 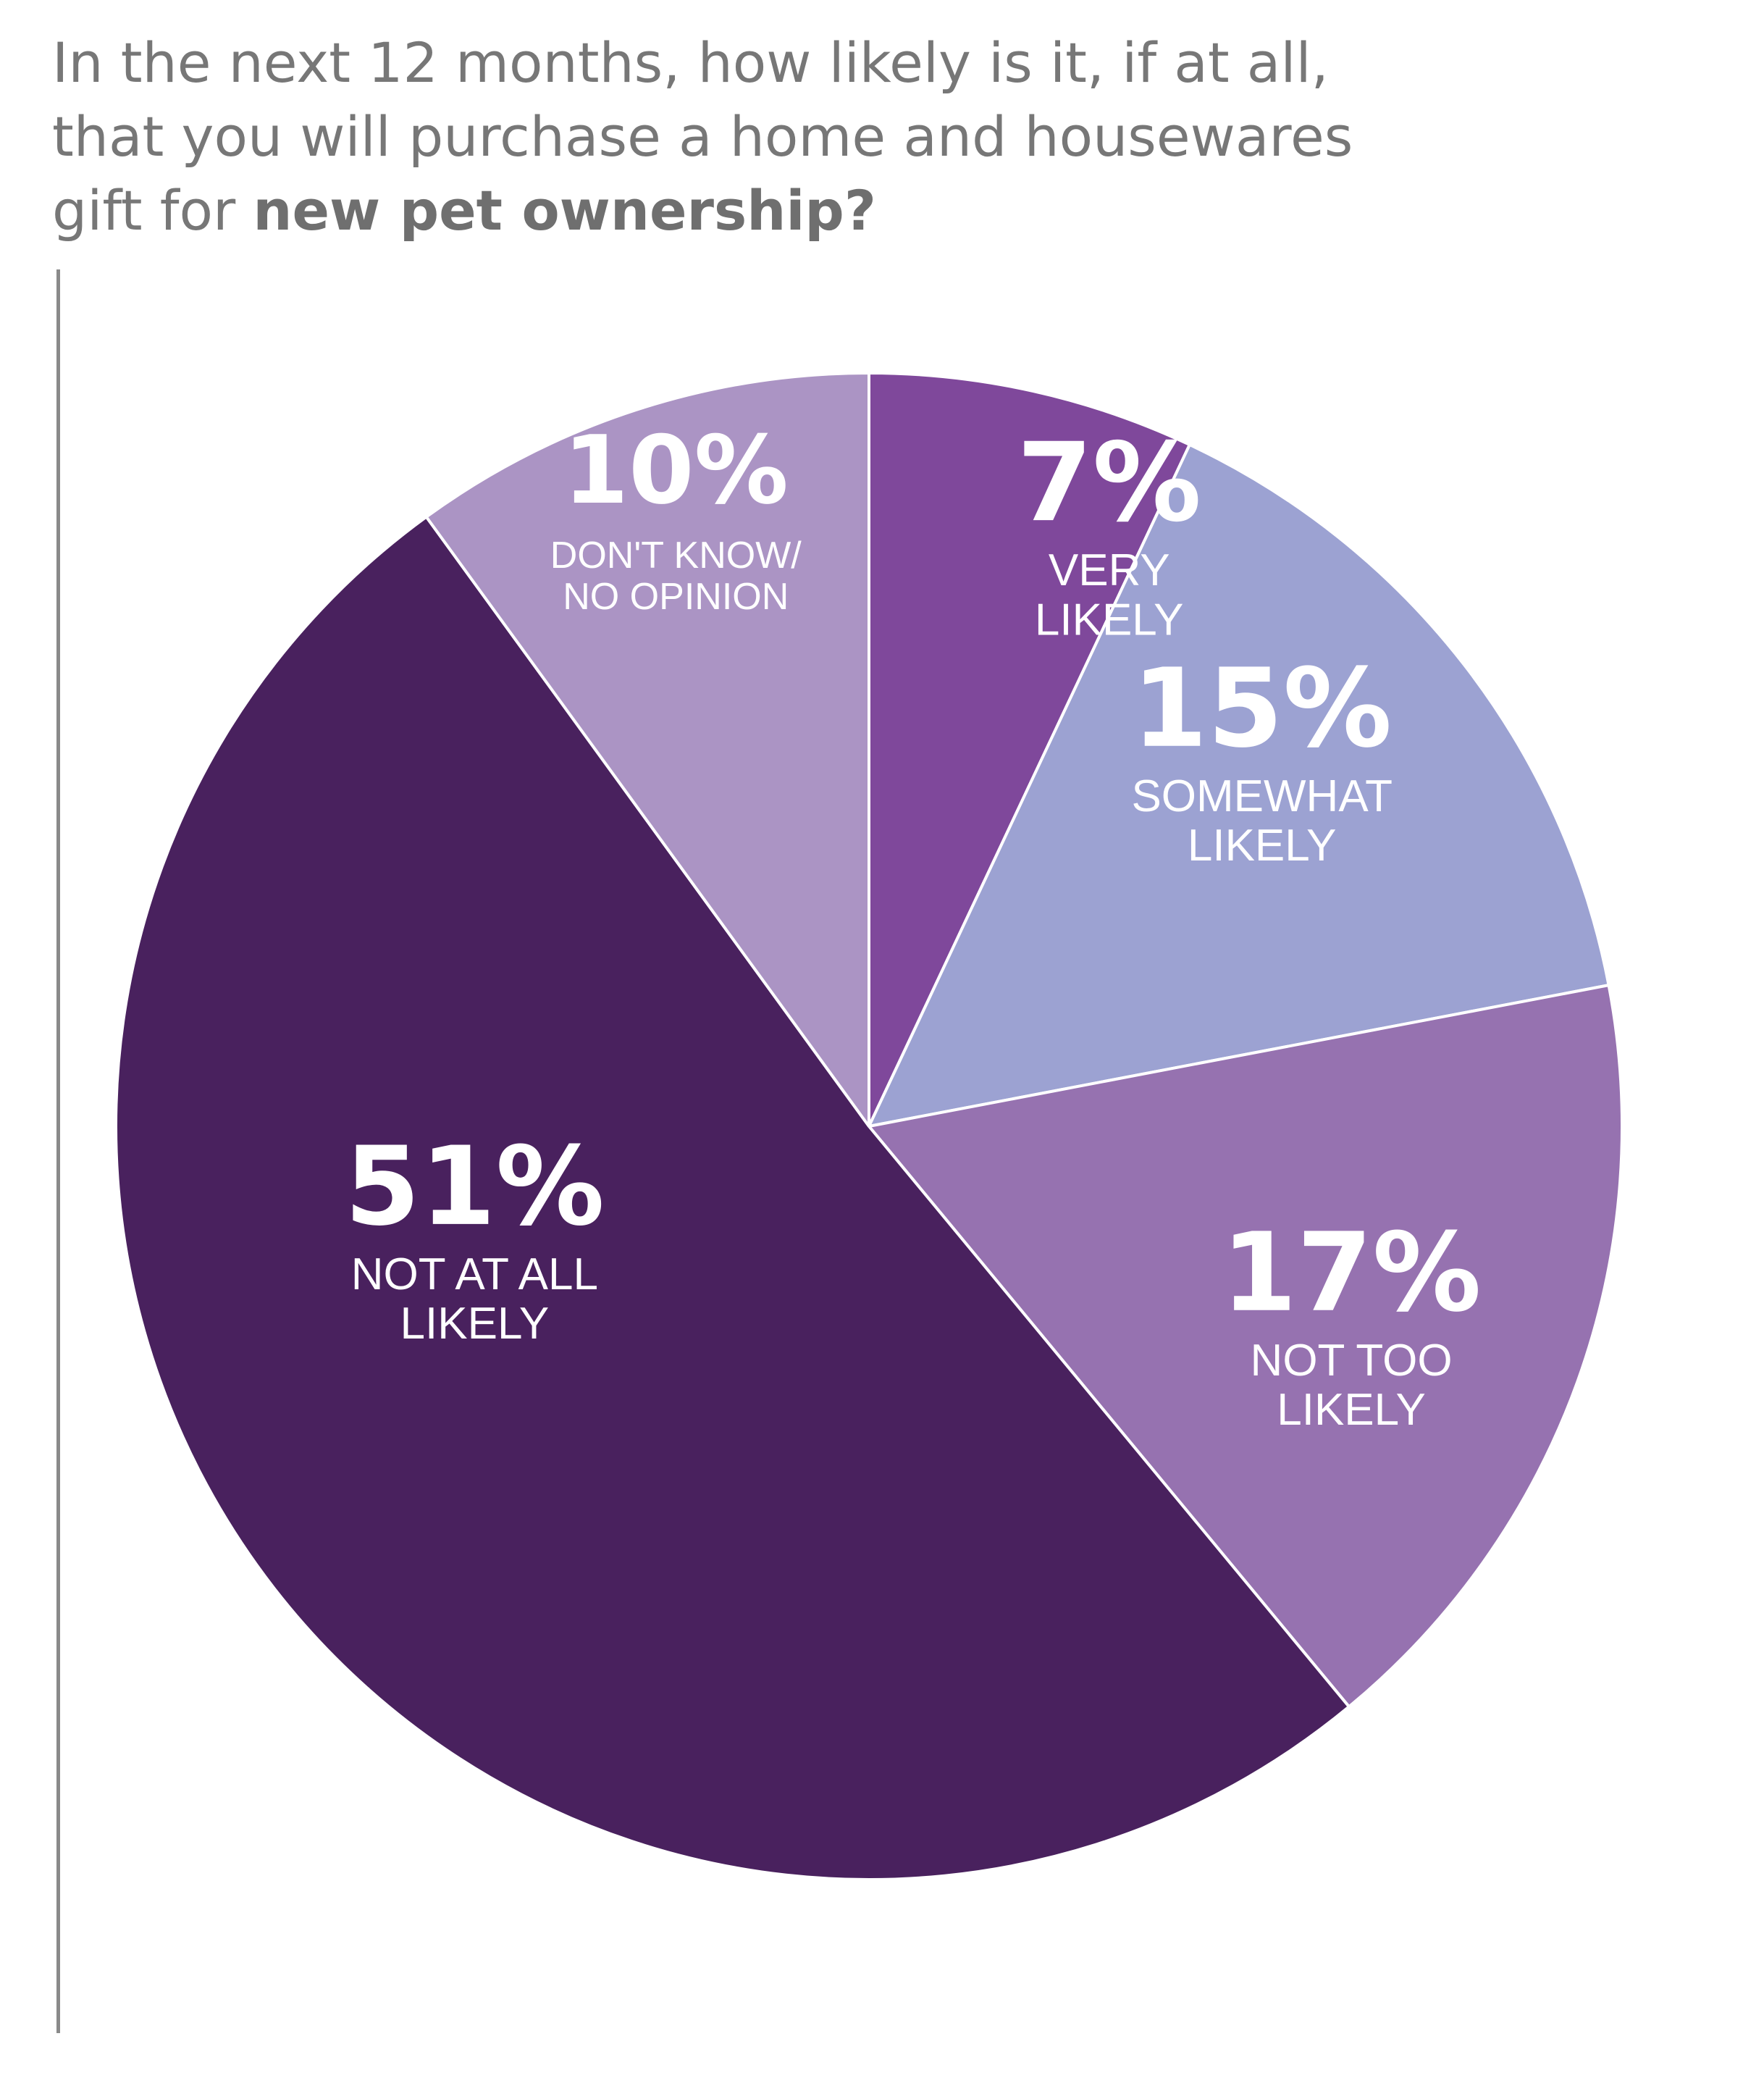 I want to click on chart-title-line-3-prefix: gift for, so click(x=152, y=210).